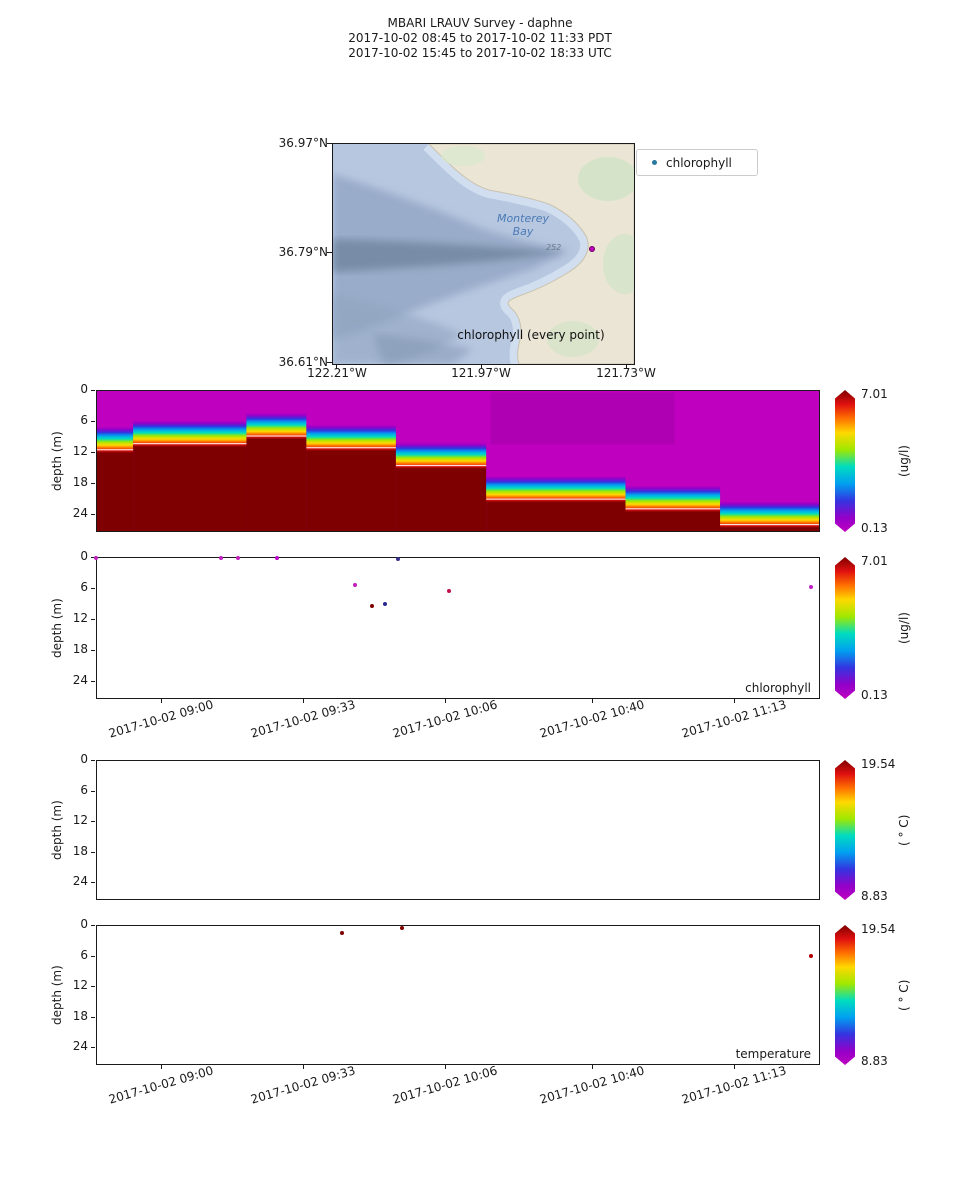 The height and width of the screenshot is (1200, 960). I want to click on colorbar-chlorophyll-contour, so click(845, 461).